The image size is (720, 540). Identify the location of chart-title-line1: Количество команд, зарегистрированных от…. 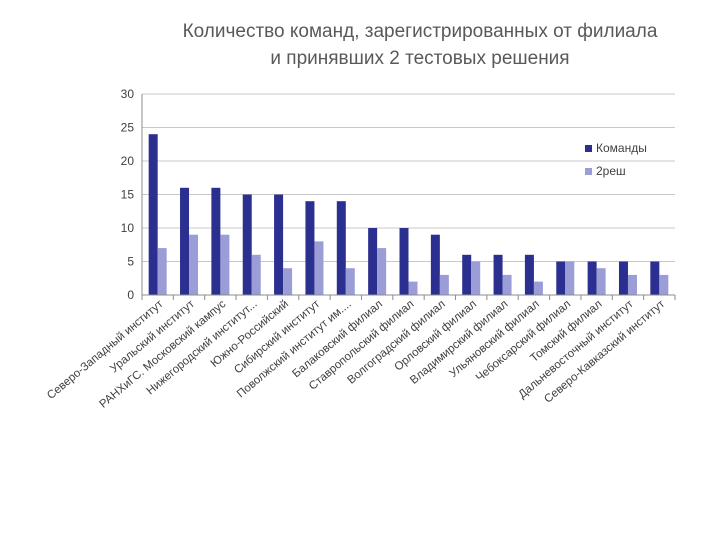
(420, 31).